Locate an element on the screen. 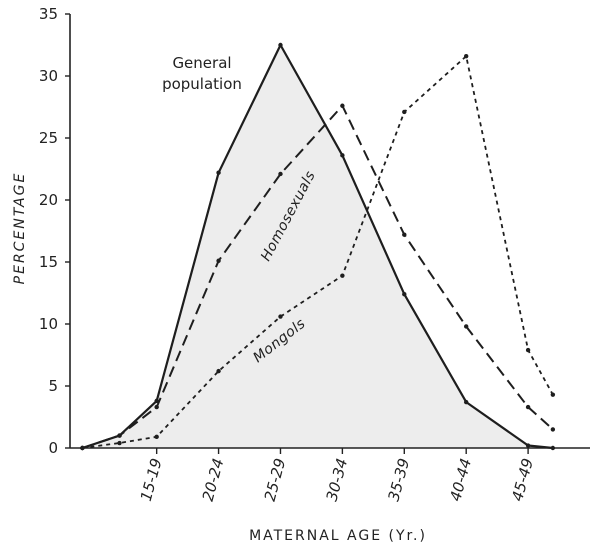 Image resolution: width=606 pixels, height=550 pixels. x-tick-label: 35-39 is located at coordinates (398, 479).